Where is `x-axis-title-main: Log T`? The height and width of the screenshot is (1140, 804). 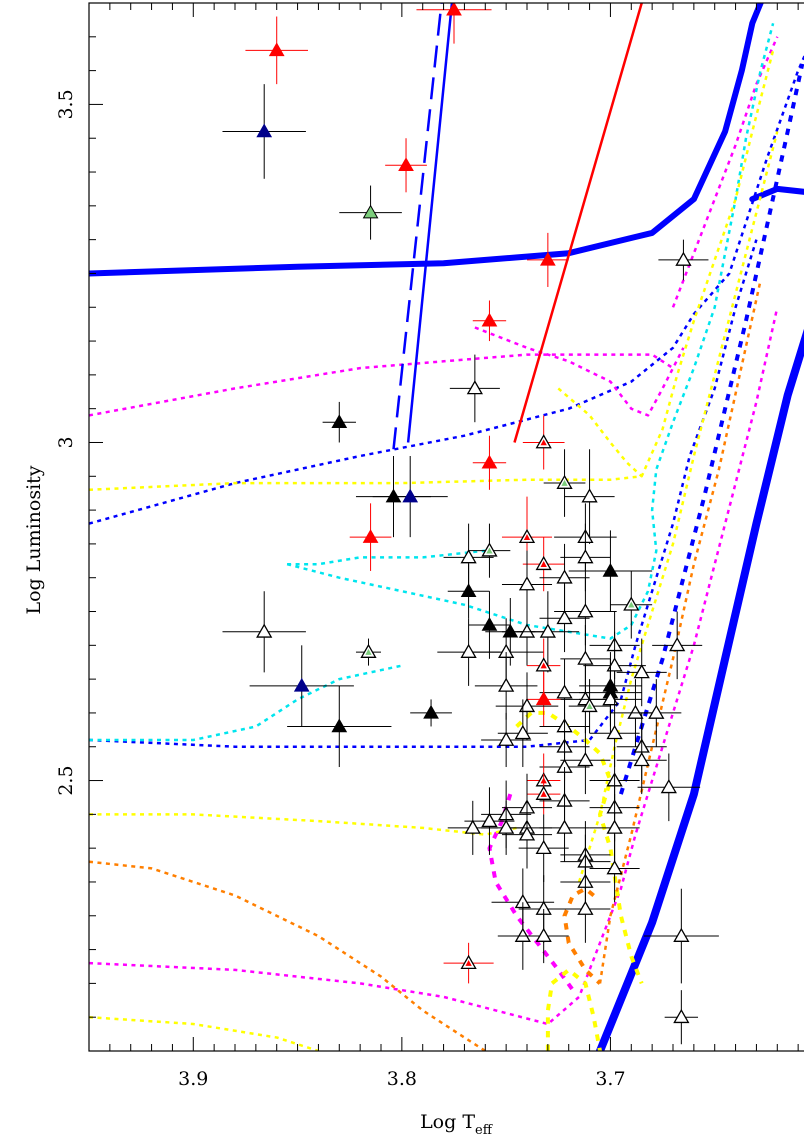
x-axis-title-main: Log T is located at coordinates (447, 1122).